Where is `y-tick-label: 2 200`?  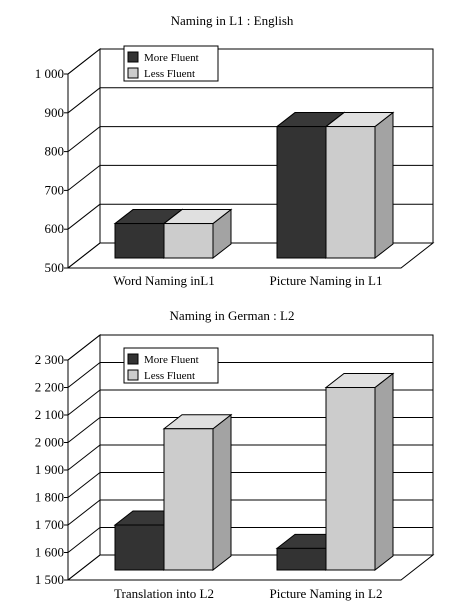
y-tick-label: 2 200 is located at coordinates (49, 387).